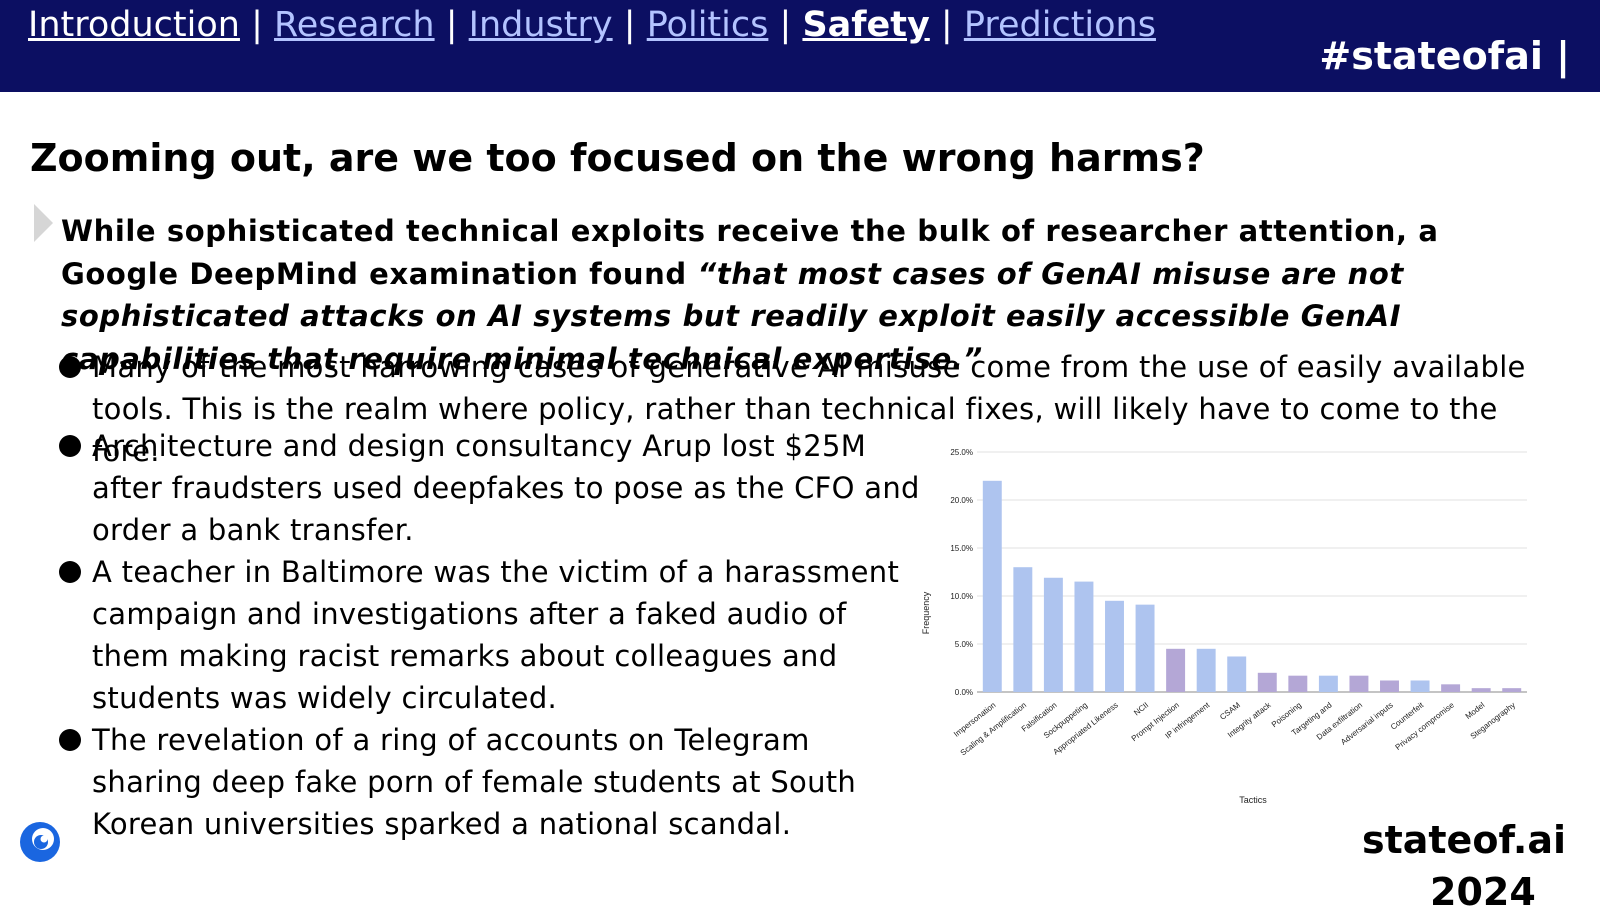 The image size is (1600, 914). What do you see at coordinates (1230, 711) in the screenshot?
I see `x-tick-label: CSAM` at bounding box center [1230, 711].